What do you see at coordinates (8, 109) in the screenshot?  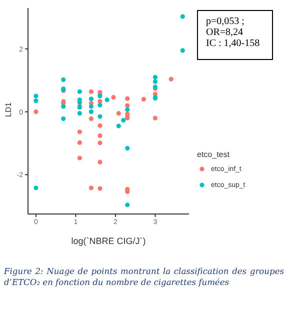 I see `y-axis-title: LD1` at bounding box center [8, 109].